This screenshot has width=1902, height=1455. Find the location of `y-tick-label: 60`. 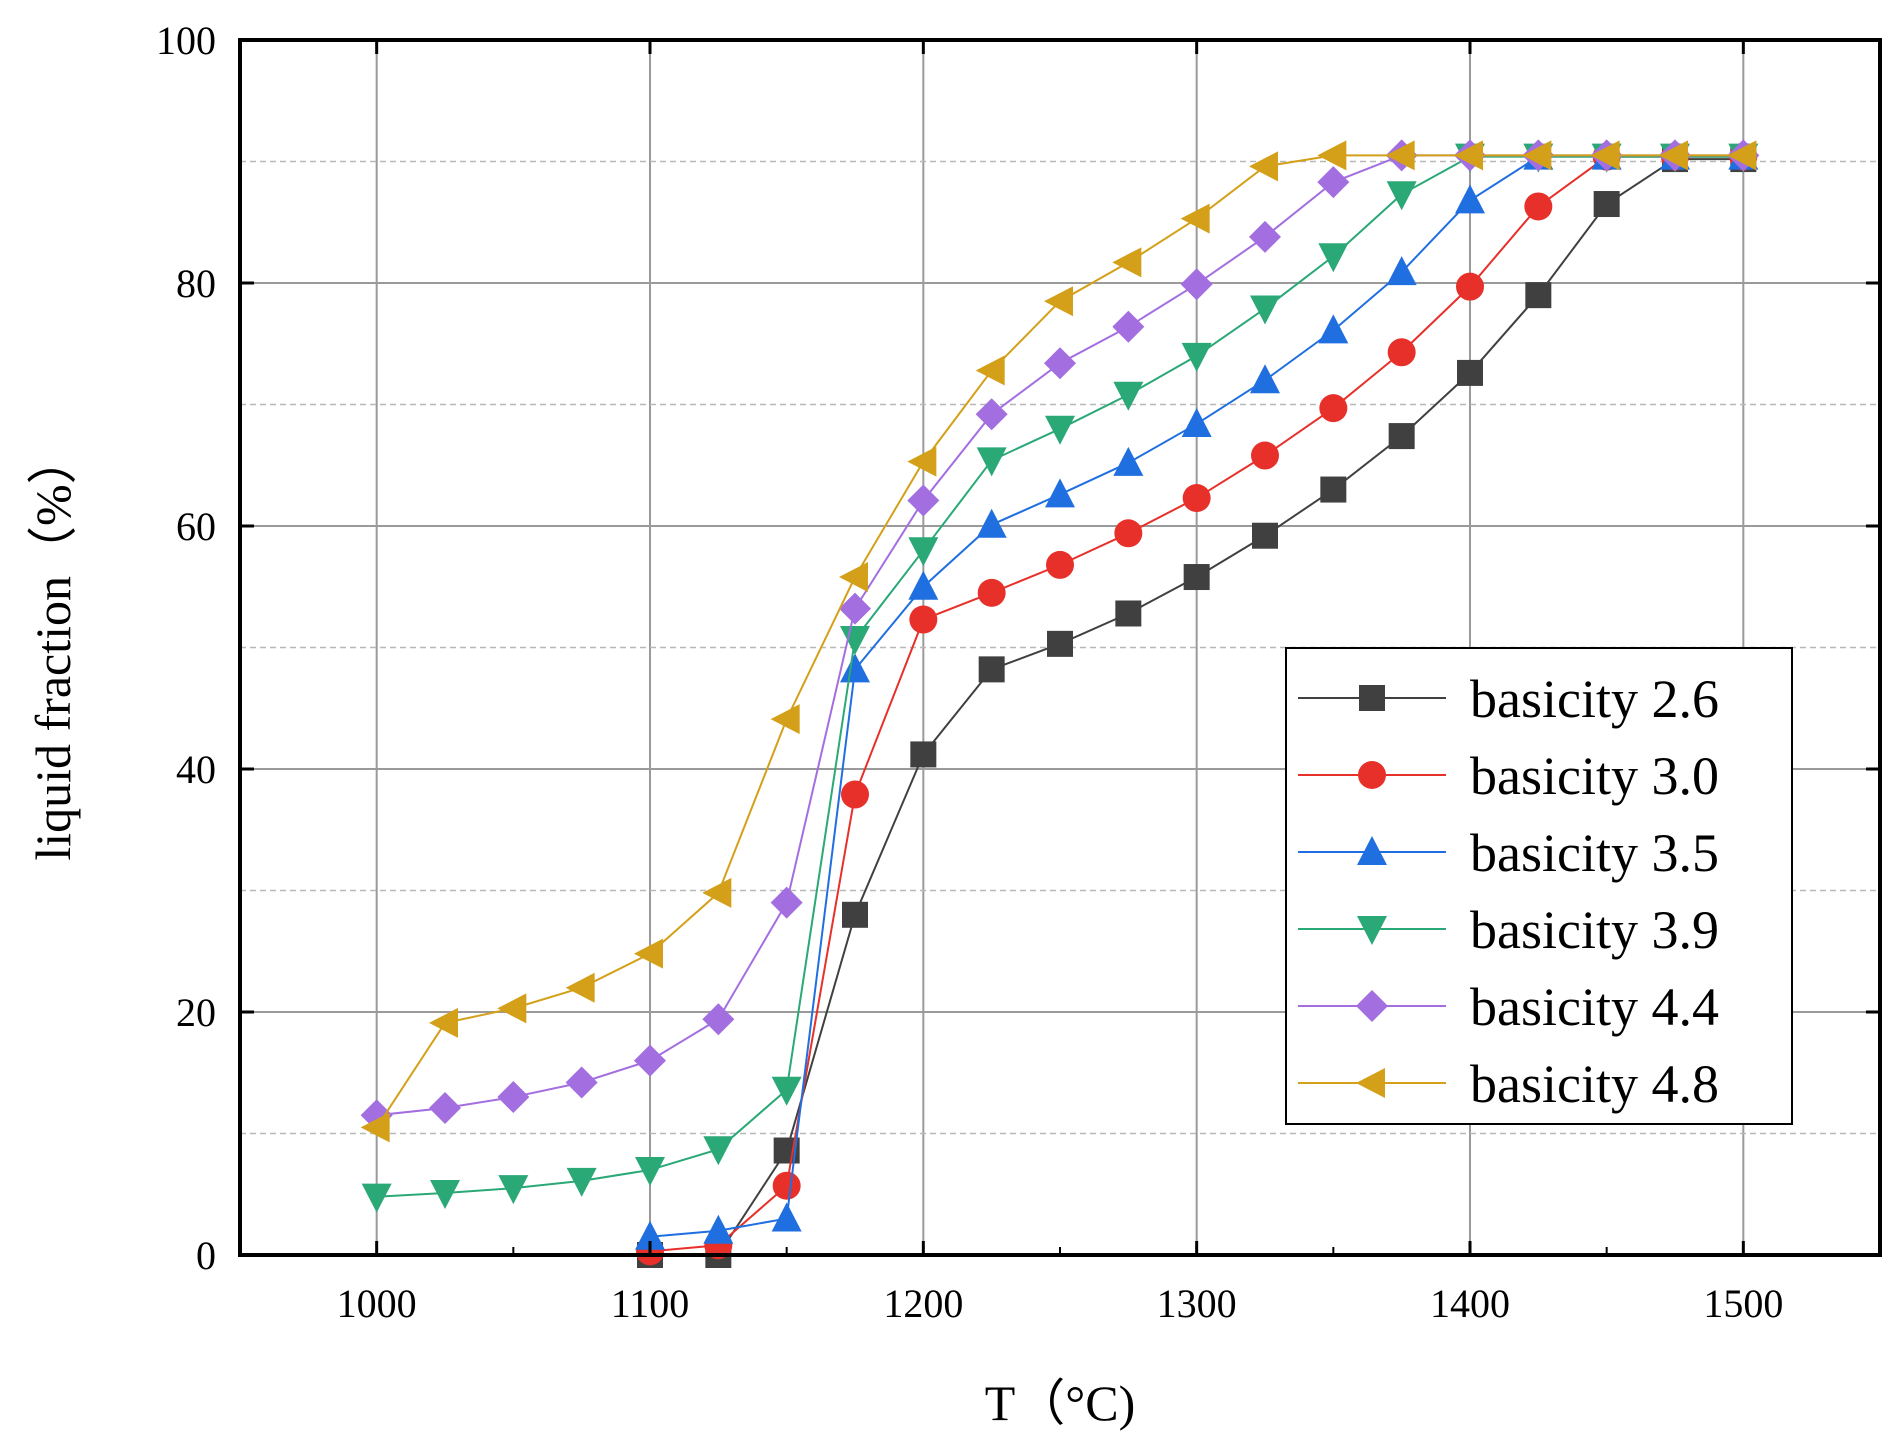

y-tick-label: 60 is located at coordinates (196, 526).